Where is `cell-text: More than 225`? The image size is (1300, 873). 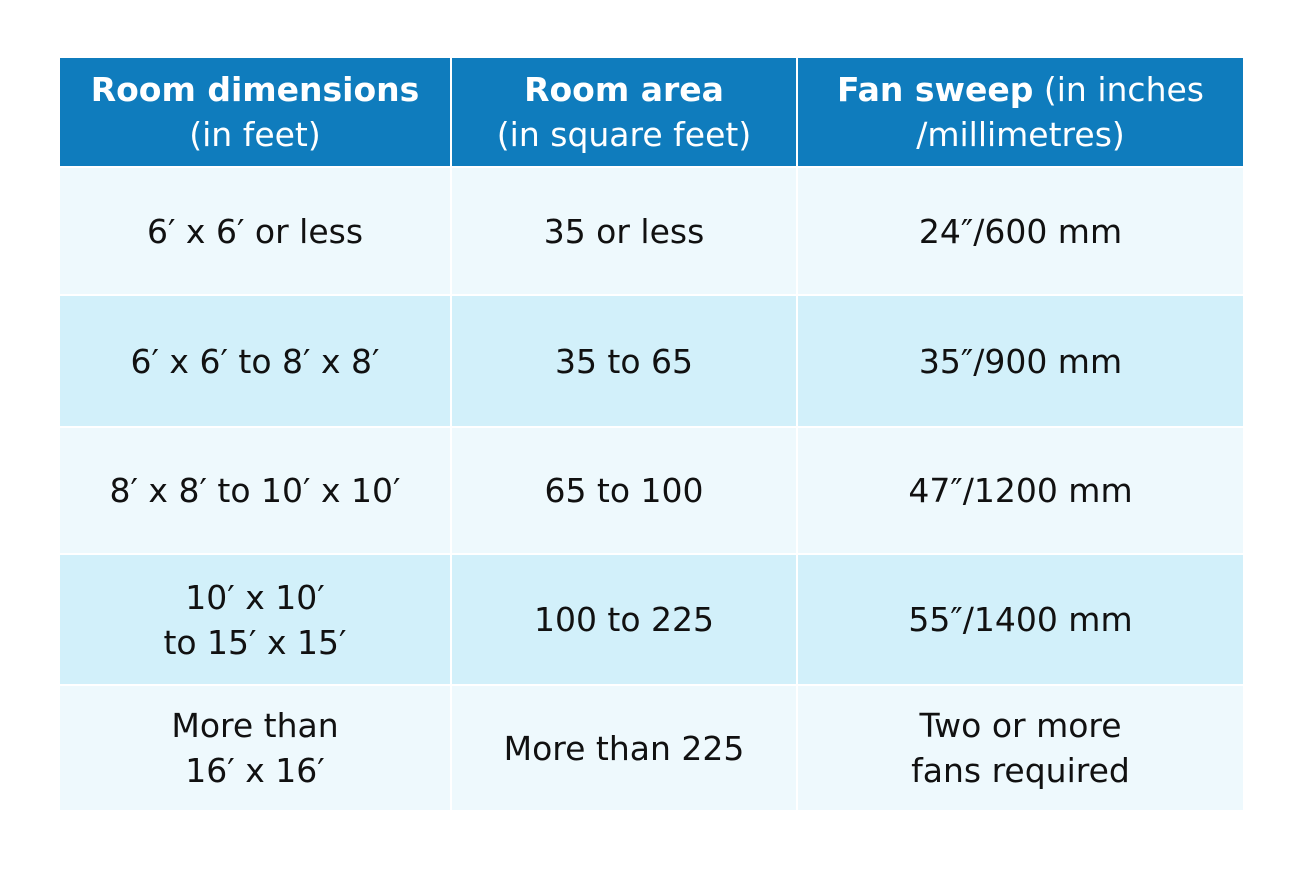 cell-text: More than 225 is located at coordinates (624, 748).